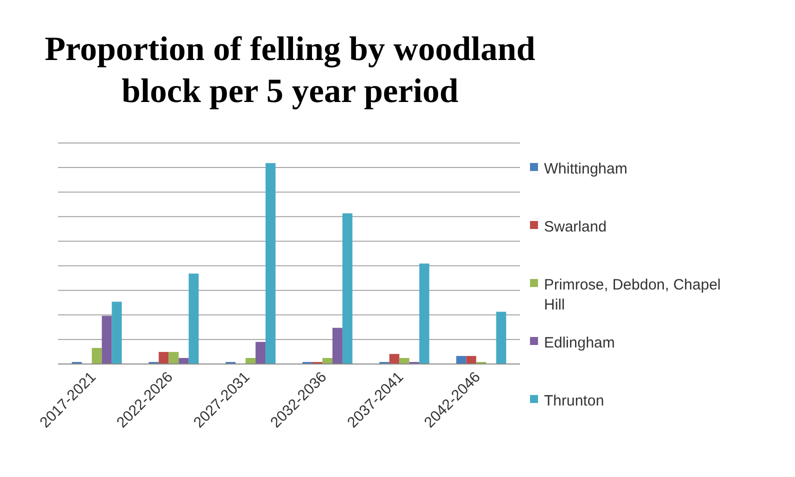 The width and height of the screenshot is (795, 477). Describe the element at coordinates (632, 295) in the screenshot. I see `legend-label: Primrose, Debdon, Chapel Hill` at that location.